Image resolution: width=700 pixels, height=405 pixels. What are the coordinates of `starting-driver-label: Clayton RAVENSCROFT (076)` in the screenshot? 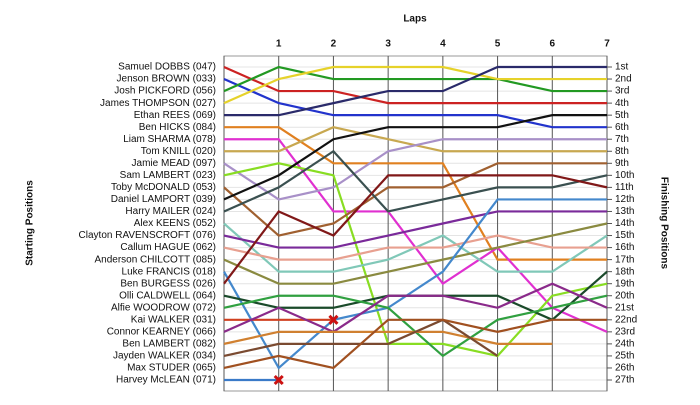 It's located at (147, 235).